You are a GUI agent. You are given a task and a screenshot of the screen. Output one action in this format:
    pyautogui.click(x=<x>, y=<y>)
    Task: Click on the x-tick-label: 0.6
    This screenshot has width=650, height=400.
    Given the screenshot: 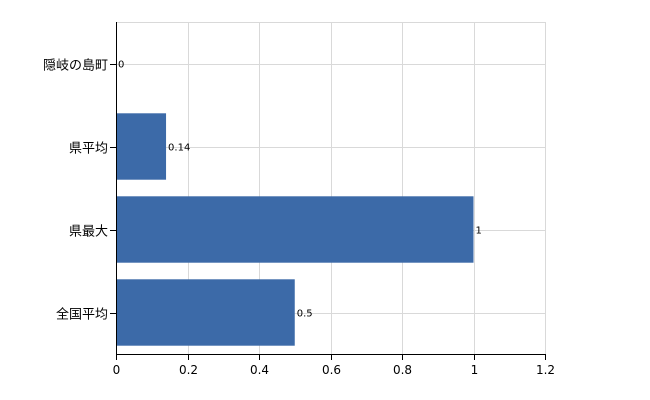 What is the action you would take?
    pyautogui.click(x=331, y=370)
    